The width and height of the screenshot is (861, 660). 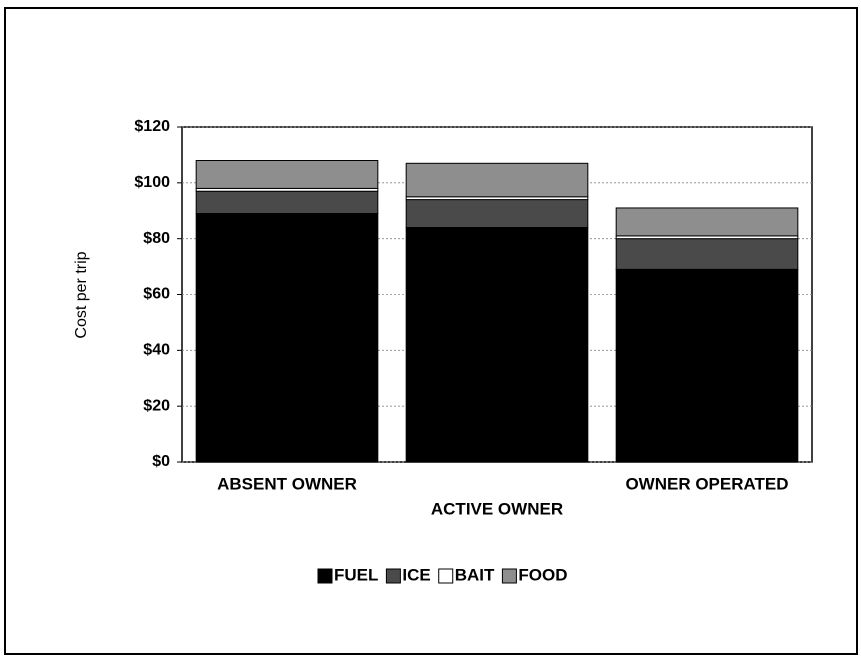 What do you see at coordinates (356, 574) in the screenshot?
I see `legend-label: FUEL` at bounding box center [356, 574].